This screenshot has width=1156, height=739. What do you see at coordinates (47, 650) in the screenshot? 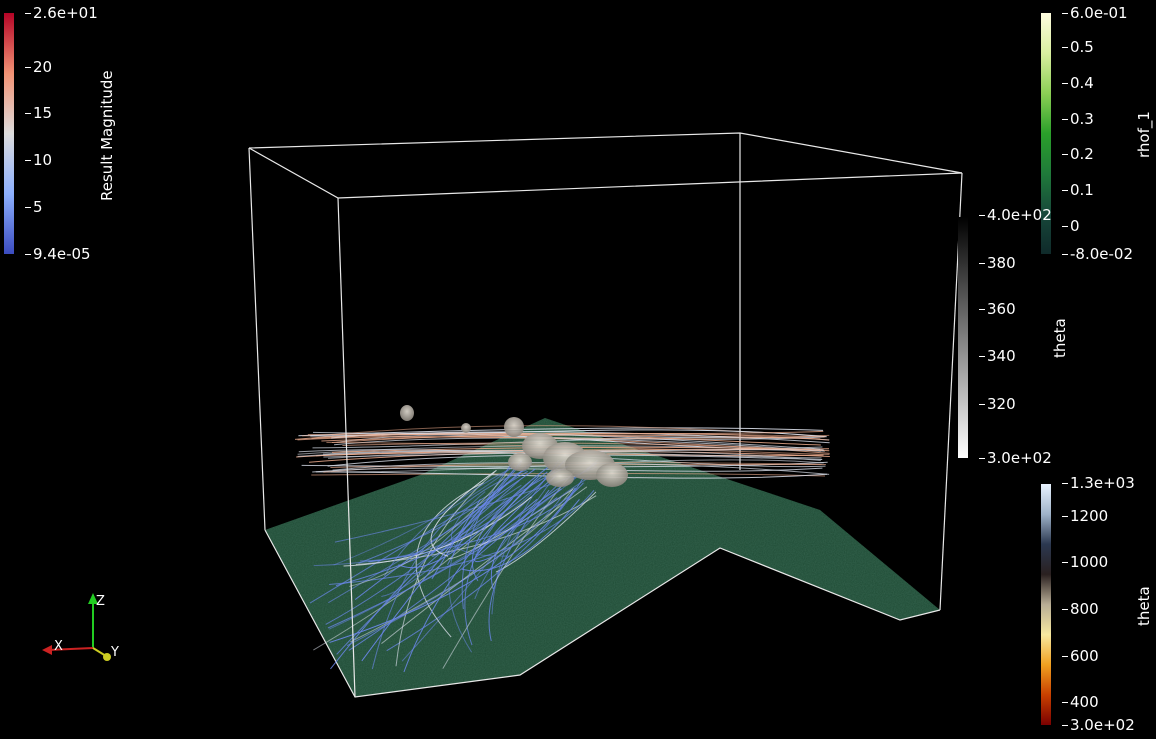
I see `x-axis-arrow` at bounding box center [47, 650].